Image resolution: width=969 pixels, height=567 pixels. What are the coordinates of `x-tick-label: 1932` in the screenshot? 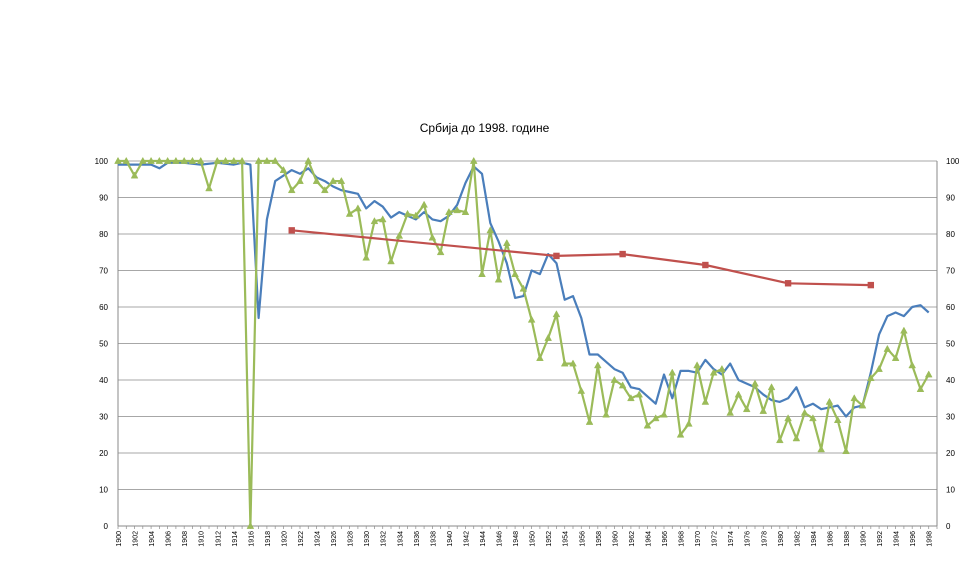 It's located at (384, 539).